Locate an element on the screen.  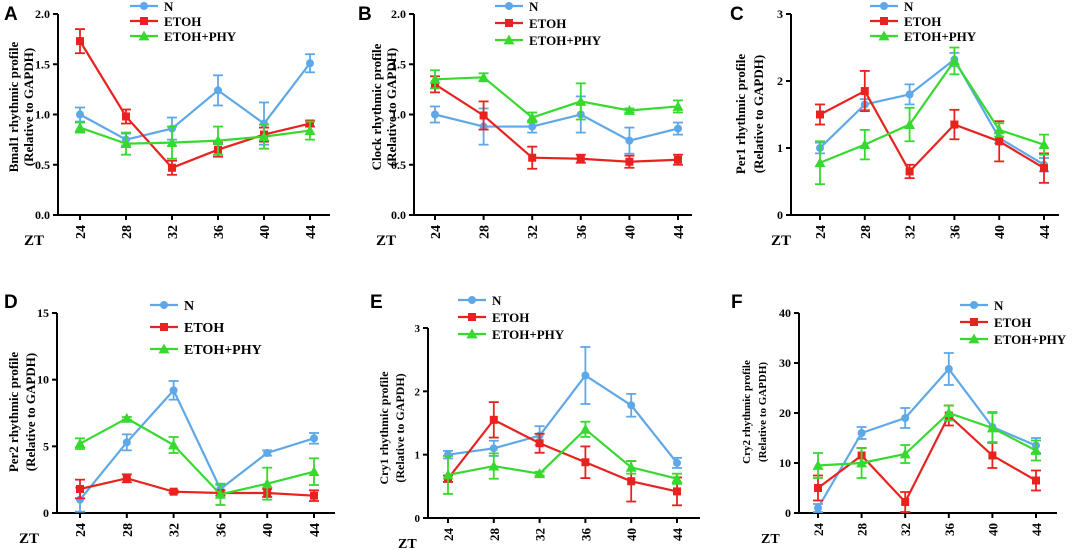
x-tick-label-c: 36 is located at coordinates (955, 232).